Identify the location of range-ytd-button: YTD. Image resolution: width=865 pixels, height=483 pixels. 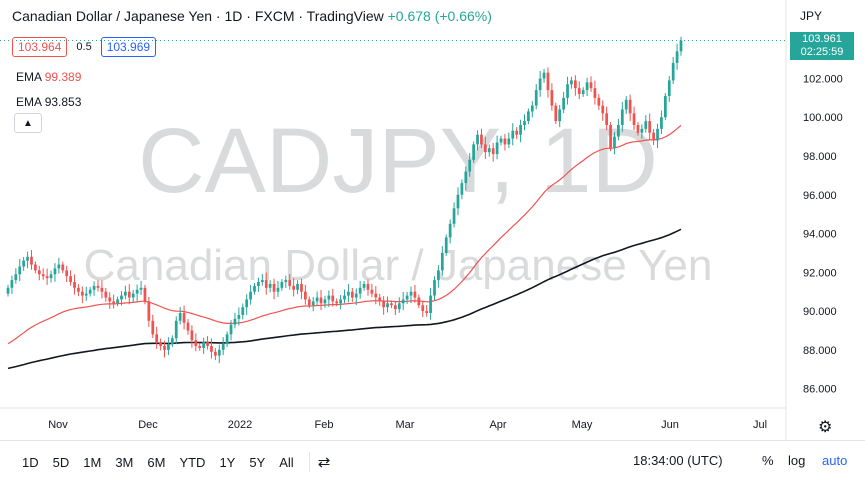
(192, 462).